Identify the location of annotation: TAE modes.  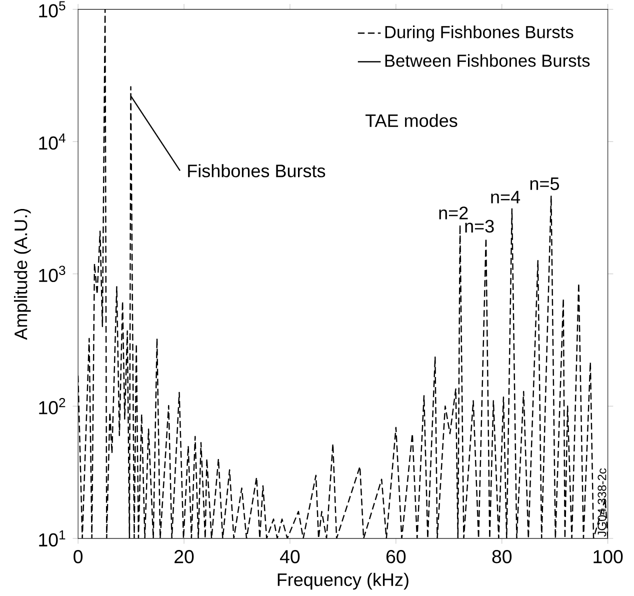
(412, 121).